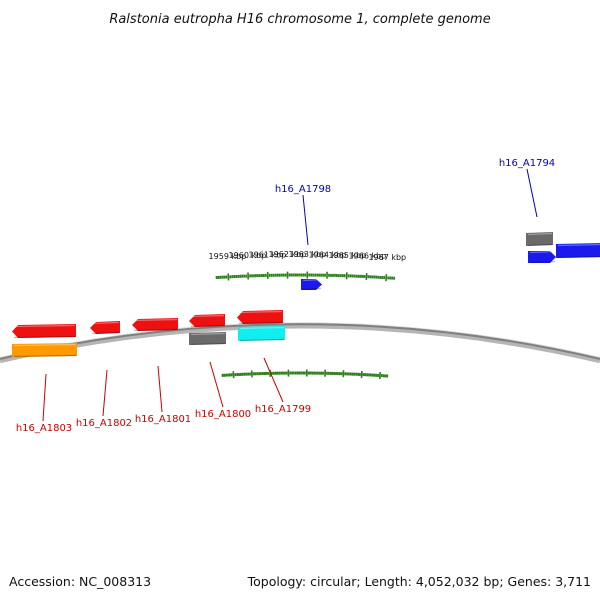 The height and width of the screenshot is (600, 600). I want to click on gene-h16_A1802, so click(105, 328).